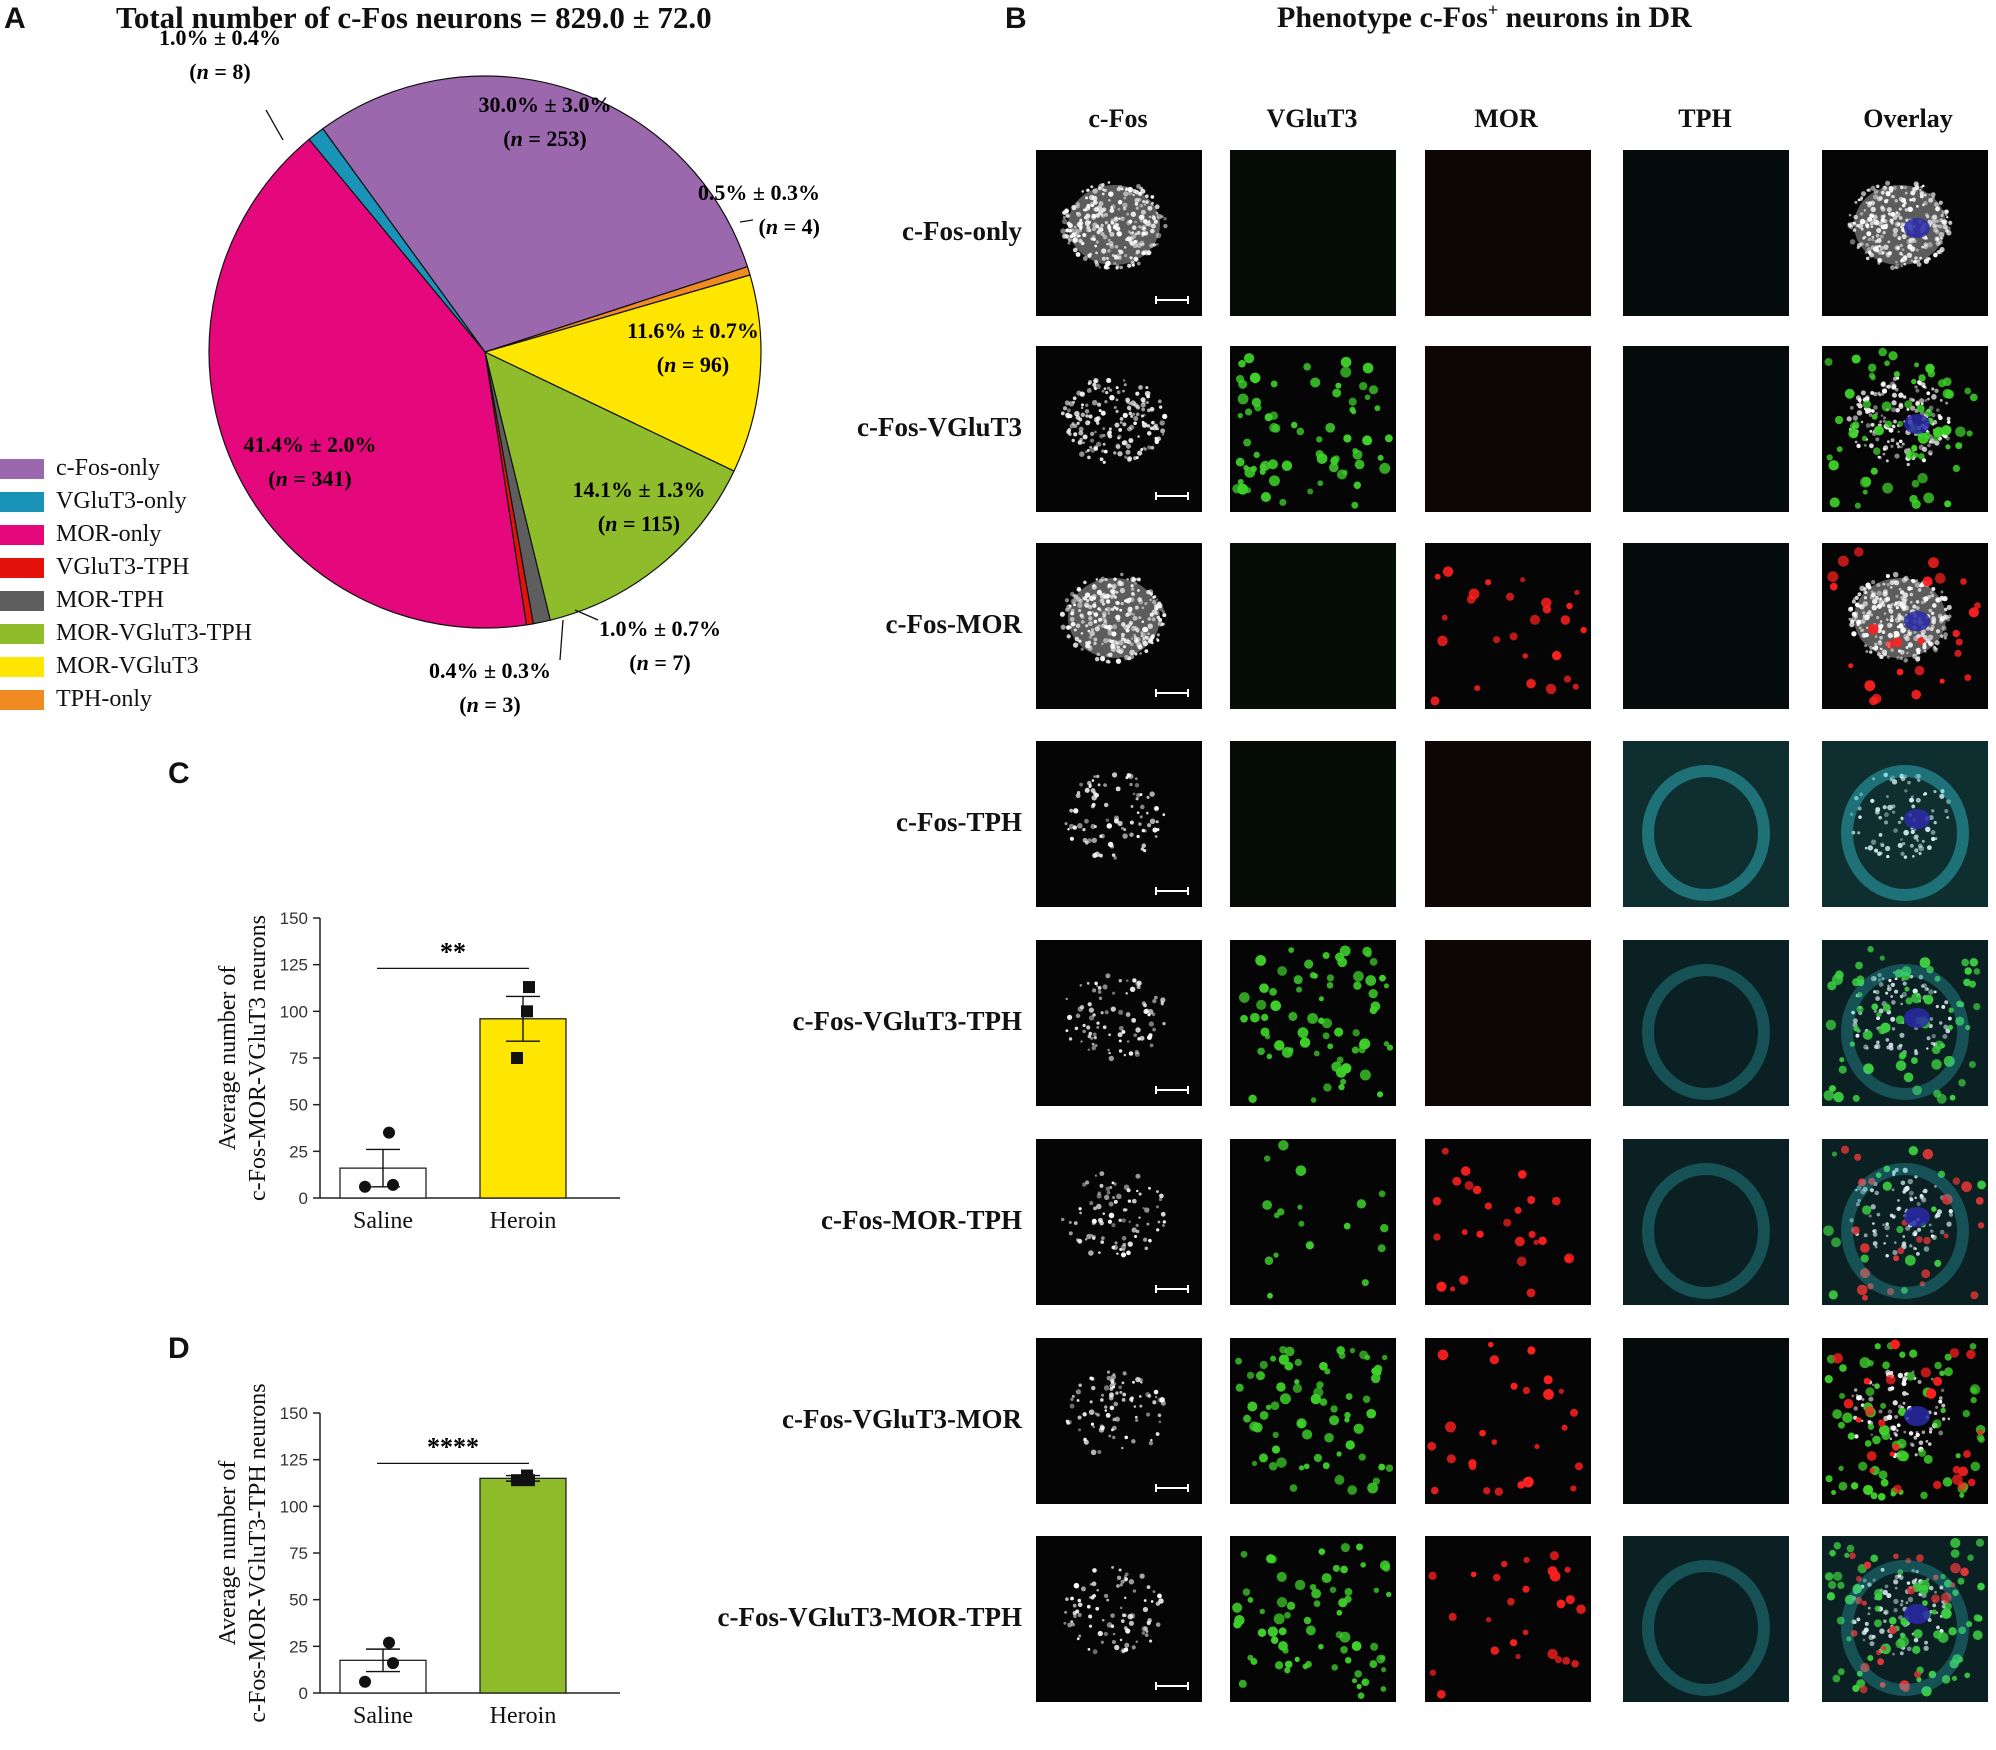 This screenshot has width=1996, height=1750. I want to click on tile-background, so click(1706, 1023).